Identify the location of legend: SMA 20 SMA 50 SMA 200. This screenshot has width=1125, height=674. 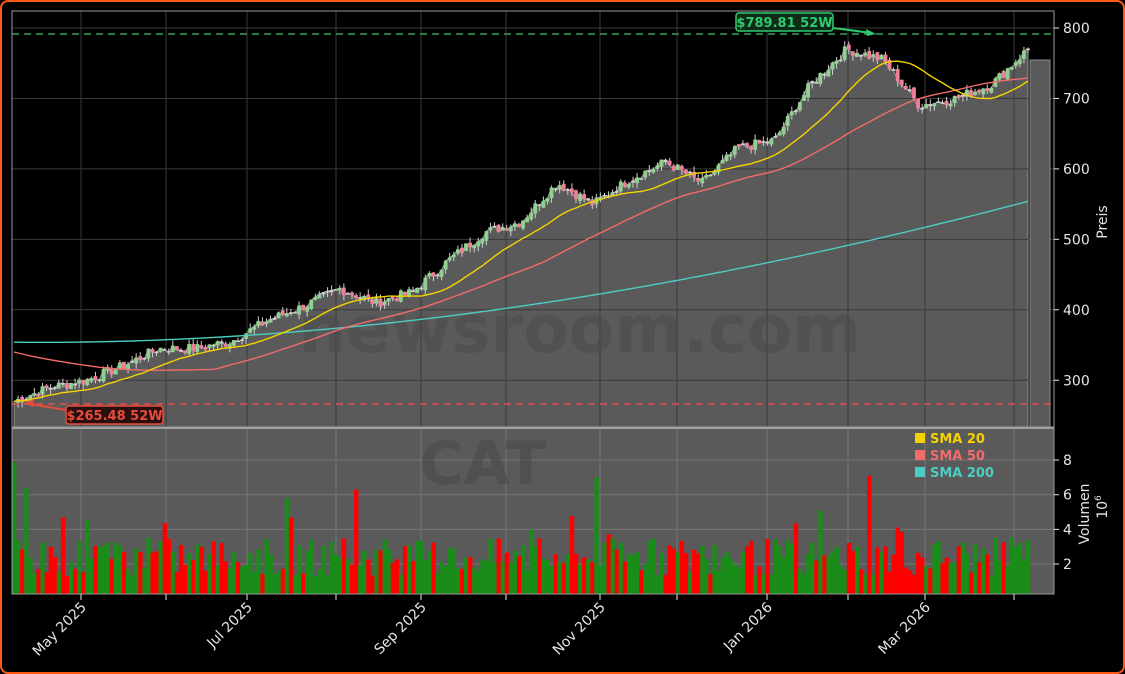
(954, 456).